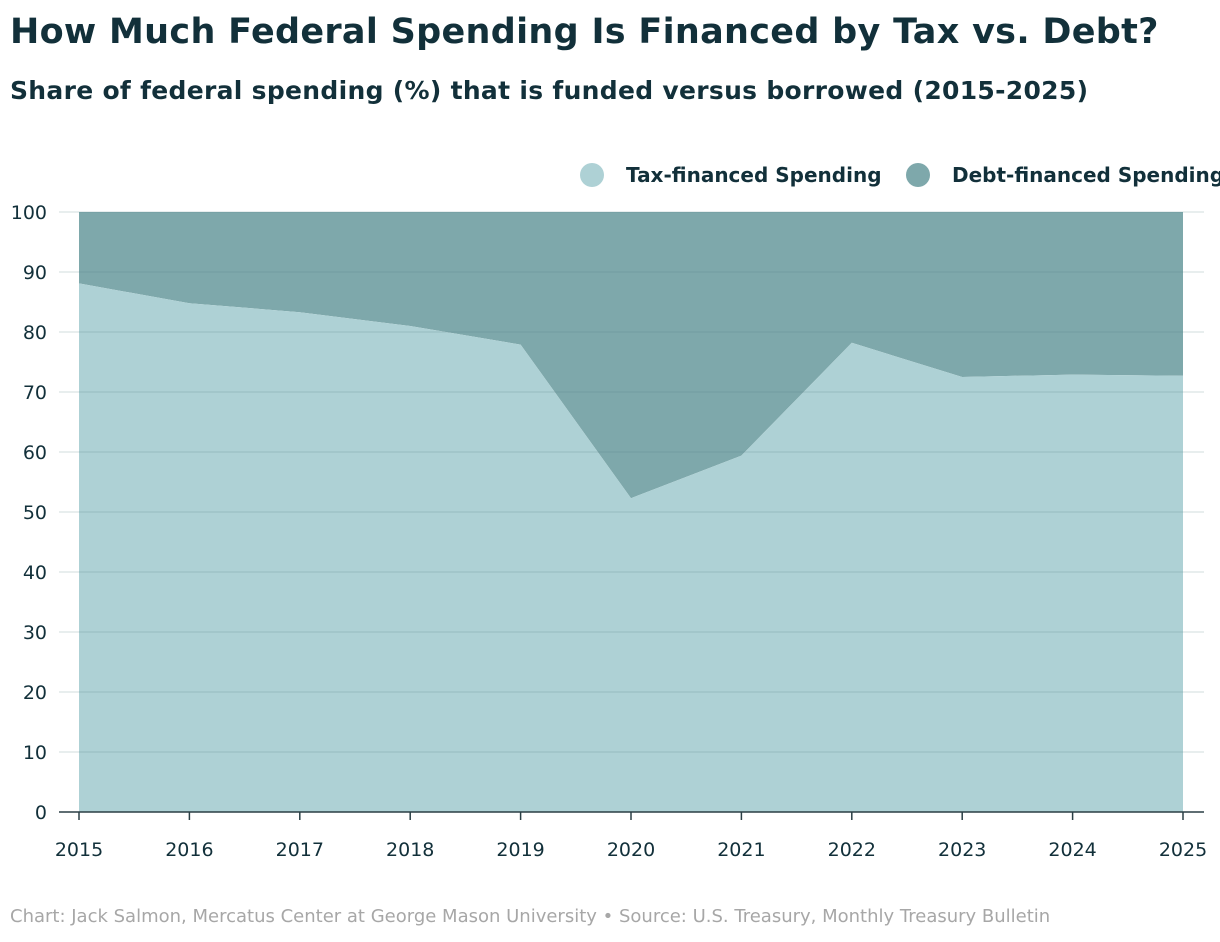 Image resolution: width=1220 pixels, height=942 pixels. Describe the element at coordinates (592, 175) in the screenshot. I see `legend-swatch-tax` at that location.